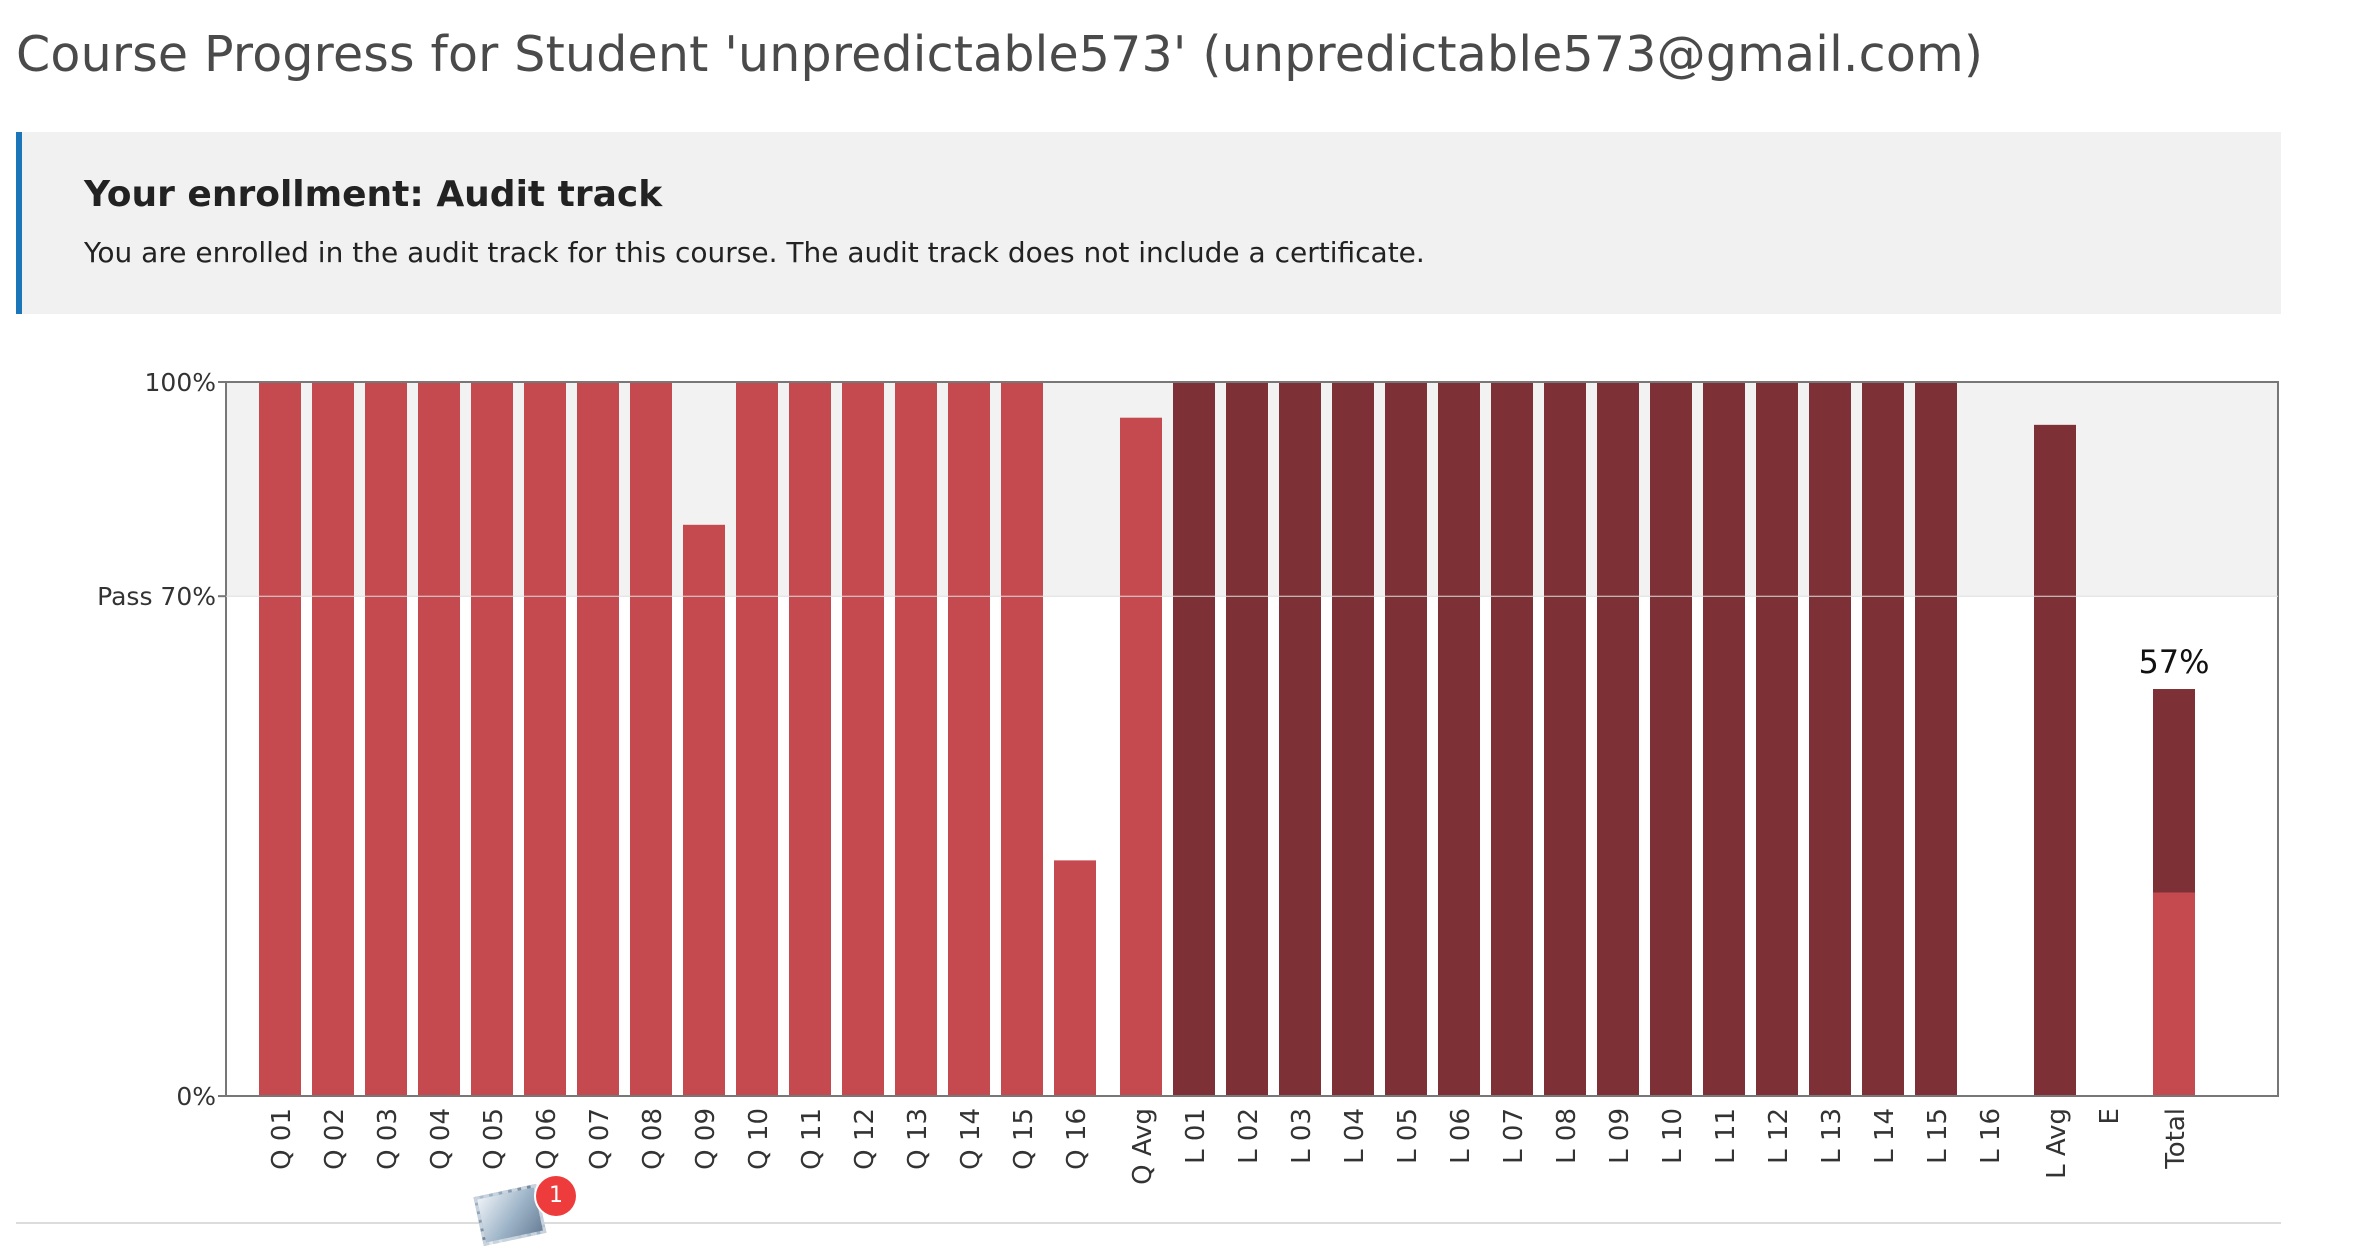 This screenshot has width=2370, height=1246. Describe the element at coordinates (1355, 1136) in the screenshot. I see `x-tick-label: L 04` at that location.